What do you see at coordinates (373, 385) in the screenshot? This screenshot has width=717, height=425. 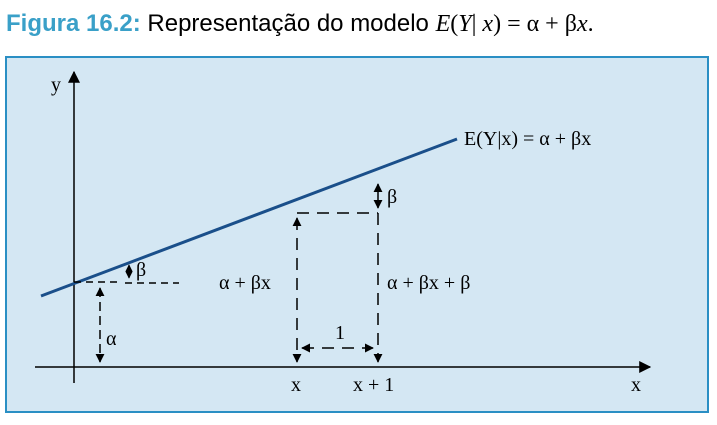 I see `tick-x1-label: x + 1` at bounding box center [373, 385].